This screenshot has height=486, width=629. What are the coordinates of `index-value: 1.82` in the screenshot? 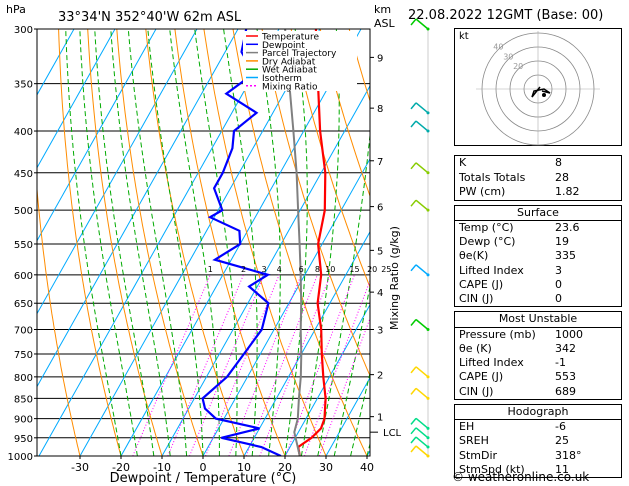 It's located at (567, 191).